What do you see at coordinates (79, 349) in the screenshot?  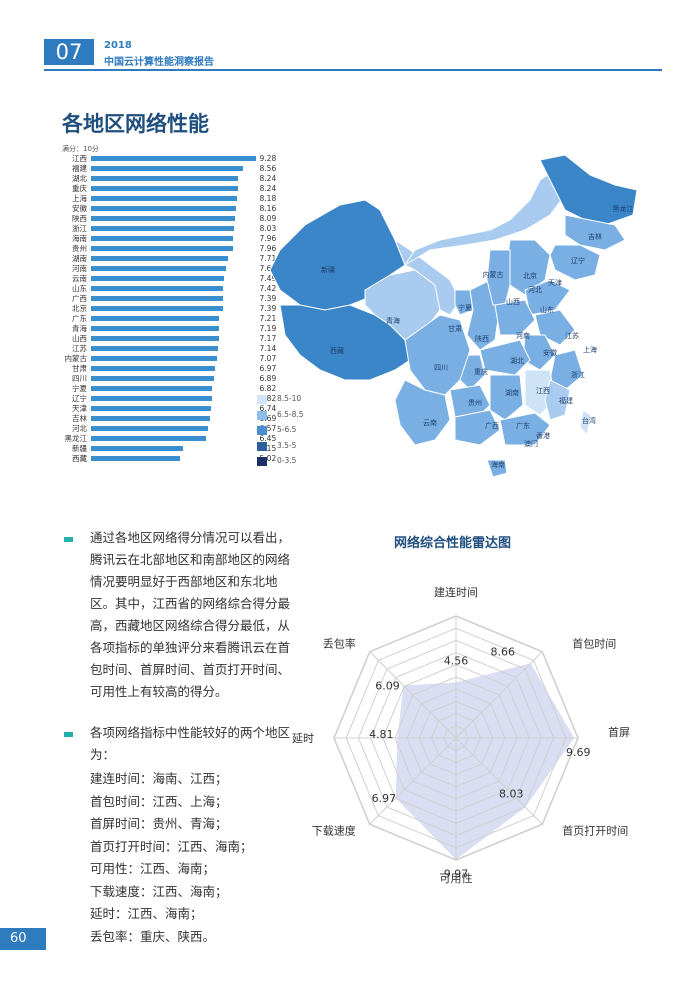 I see `bar-label: 江苏` at bounding box center [79, 349].